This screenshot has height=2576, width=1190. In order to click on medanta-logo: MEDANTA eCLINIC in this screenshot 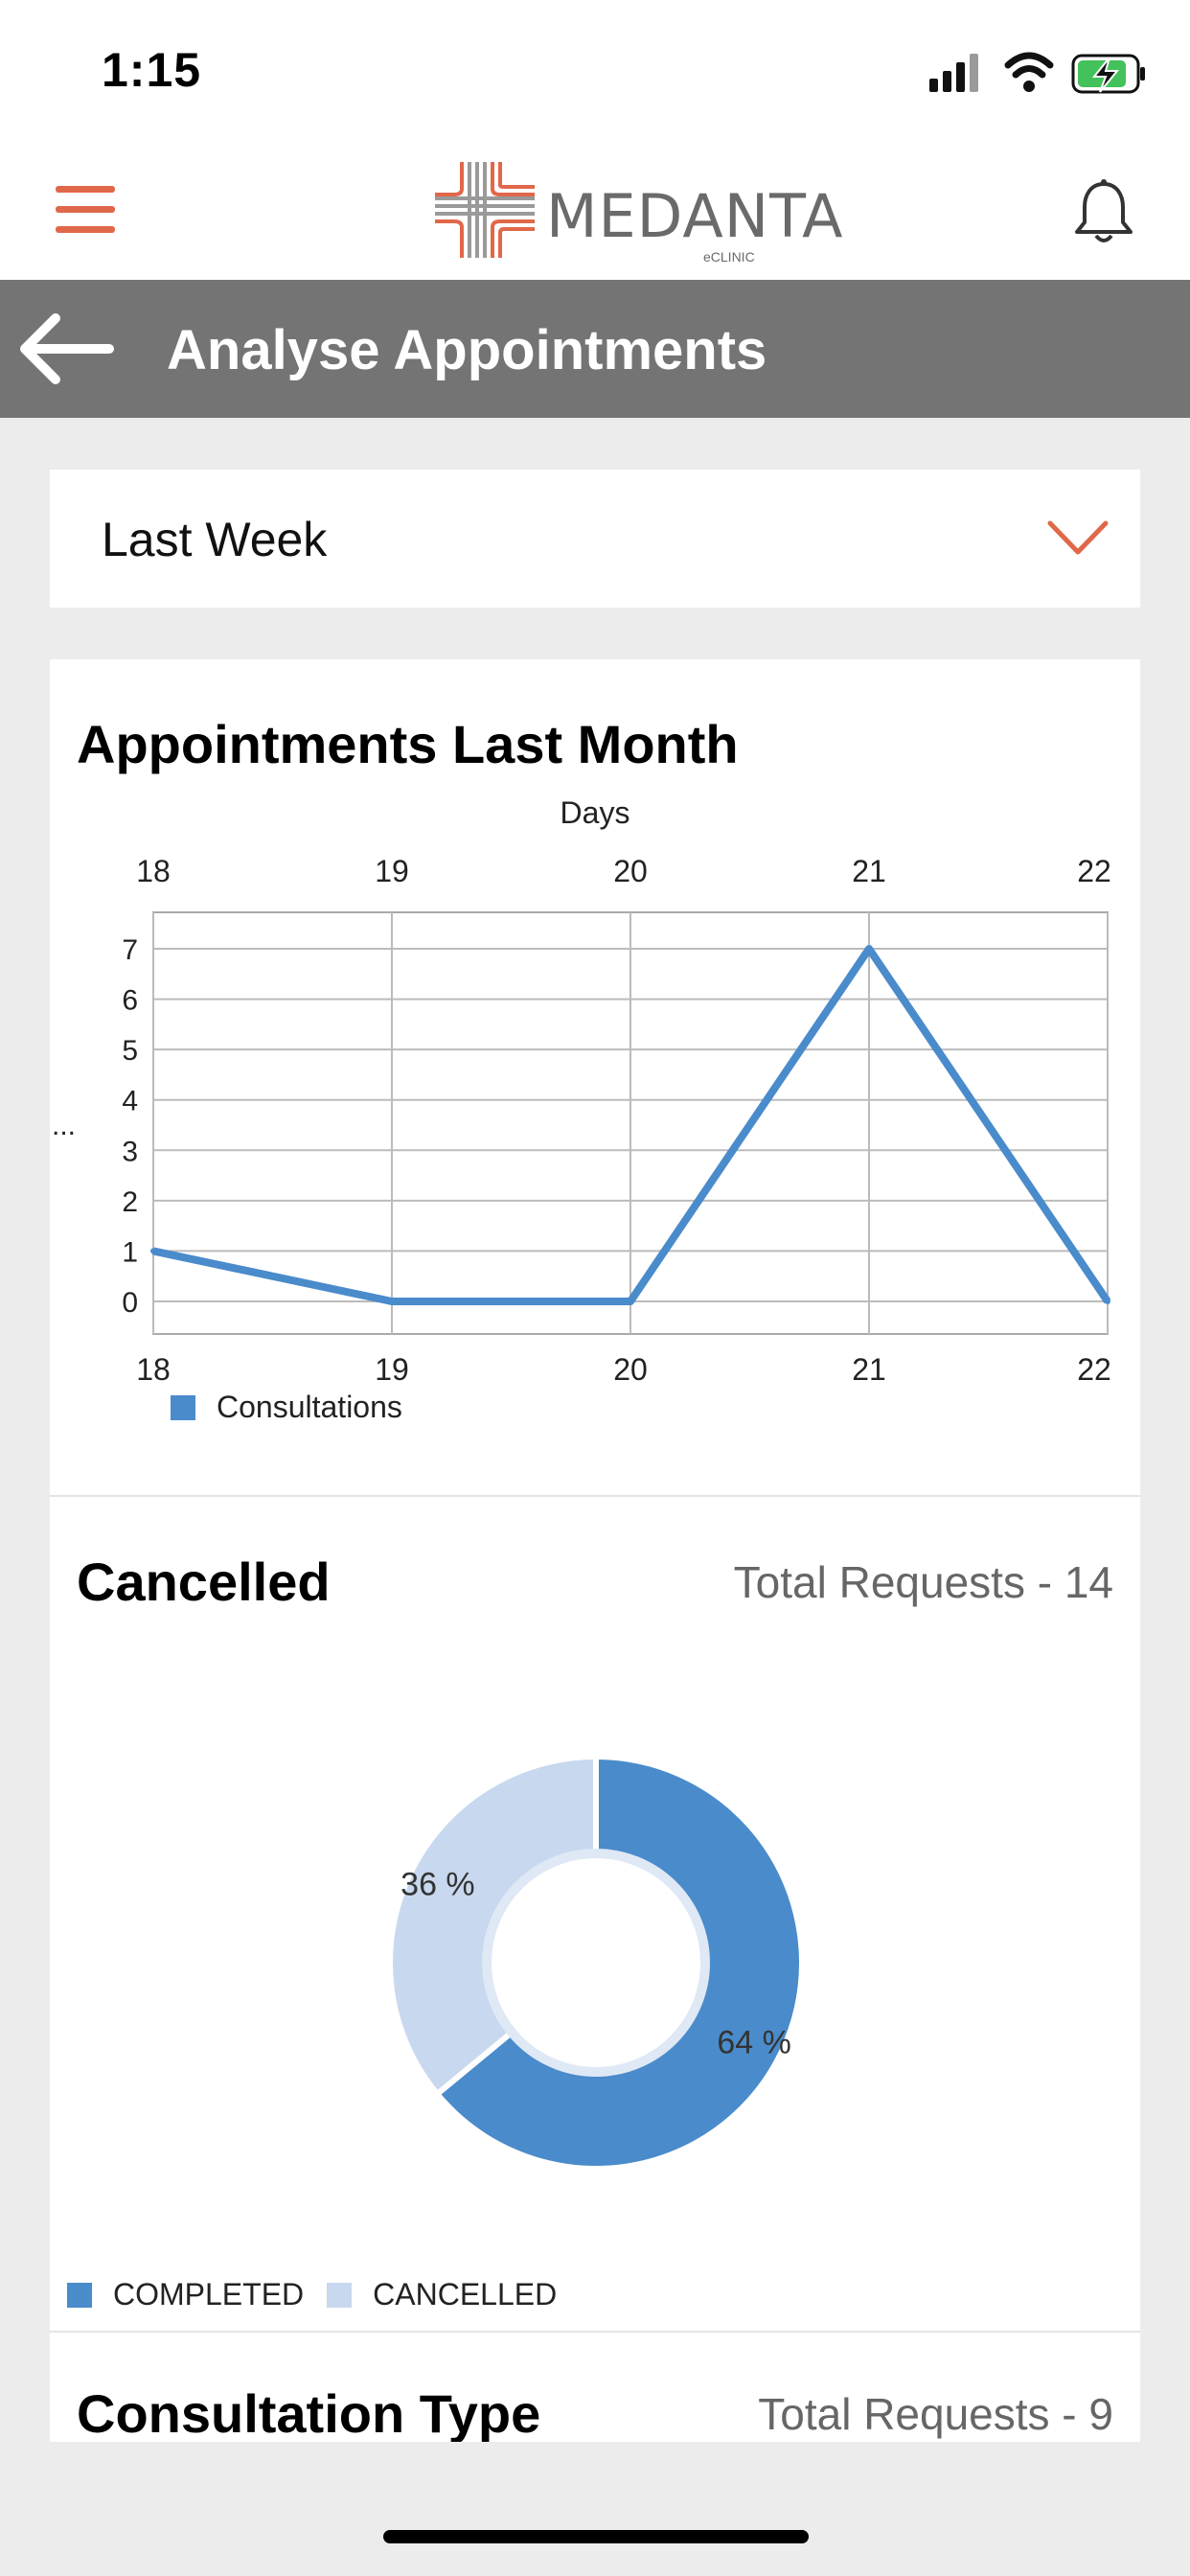, I will do `click(638, 213)`.